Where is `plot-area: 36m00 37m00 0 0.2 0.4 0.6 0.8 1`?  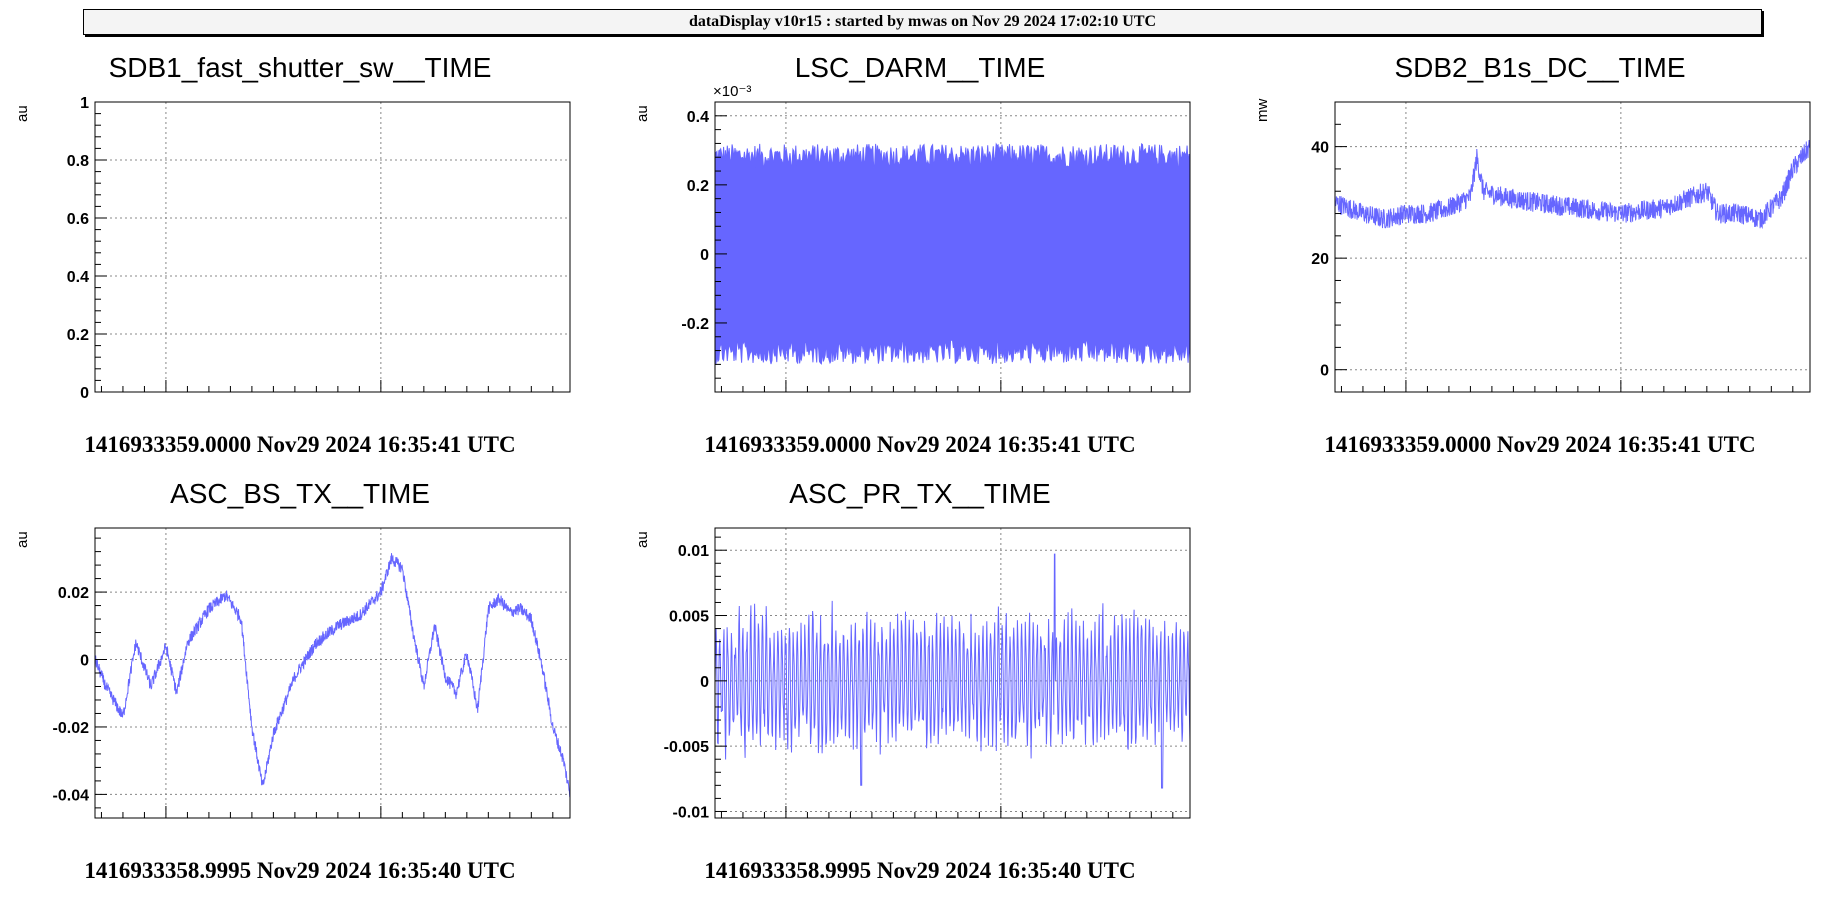 plot-area: 36m00 37m00 0 0.2 0.4 0.6 0.8 1 is located at coordinates (319, 248).